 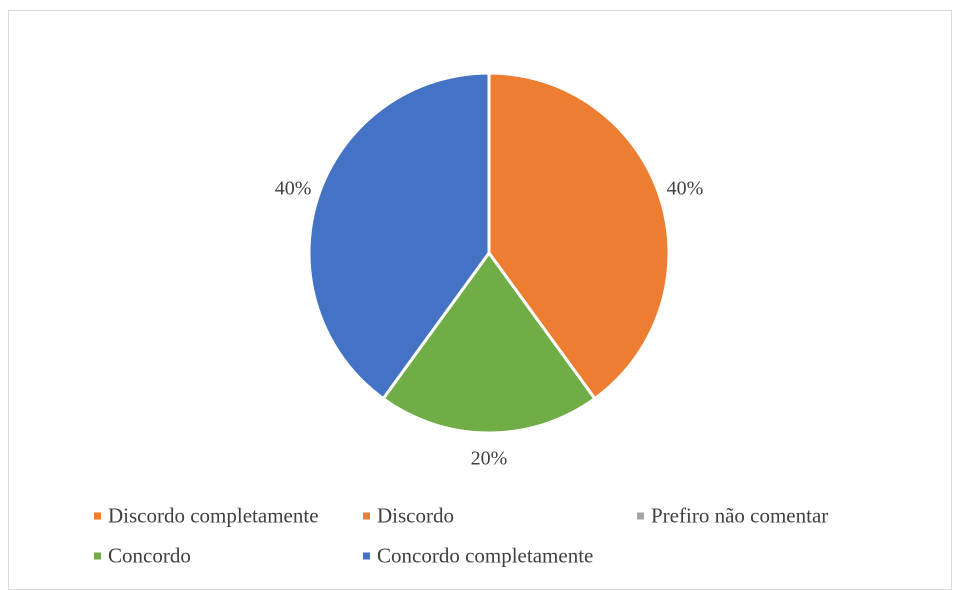 What do you see at coordinates (489, 458) in the screenshot?
I see `data-label-concordo: 20%` at bounding box center [489, 458].